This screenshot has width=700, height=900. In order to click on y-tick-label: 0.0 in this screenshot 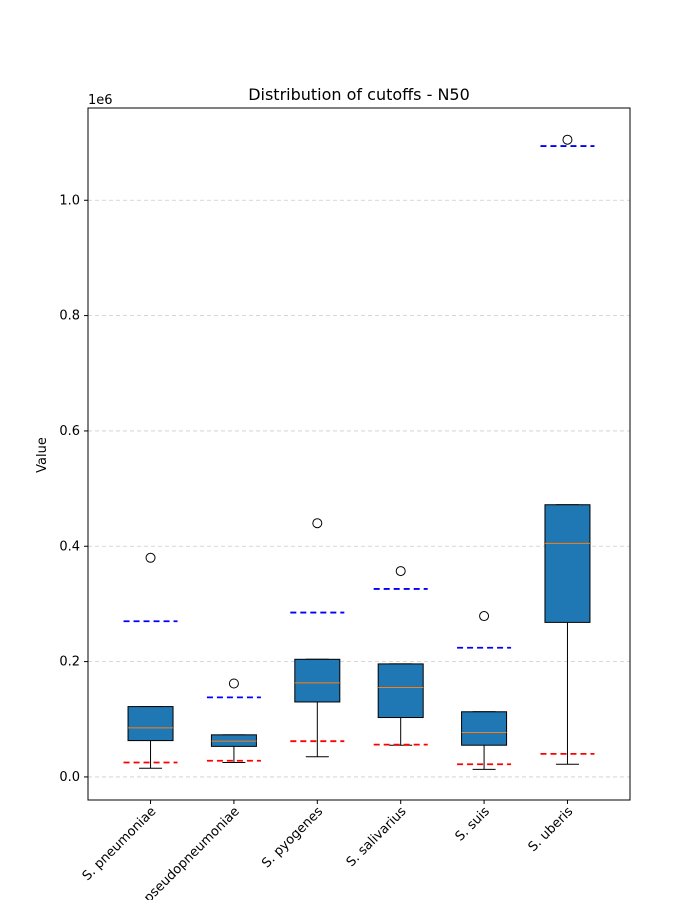, I will do `click(69, 777)`.